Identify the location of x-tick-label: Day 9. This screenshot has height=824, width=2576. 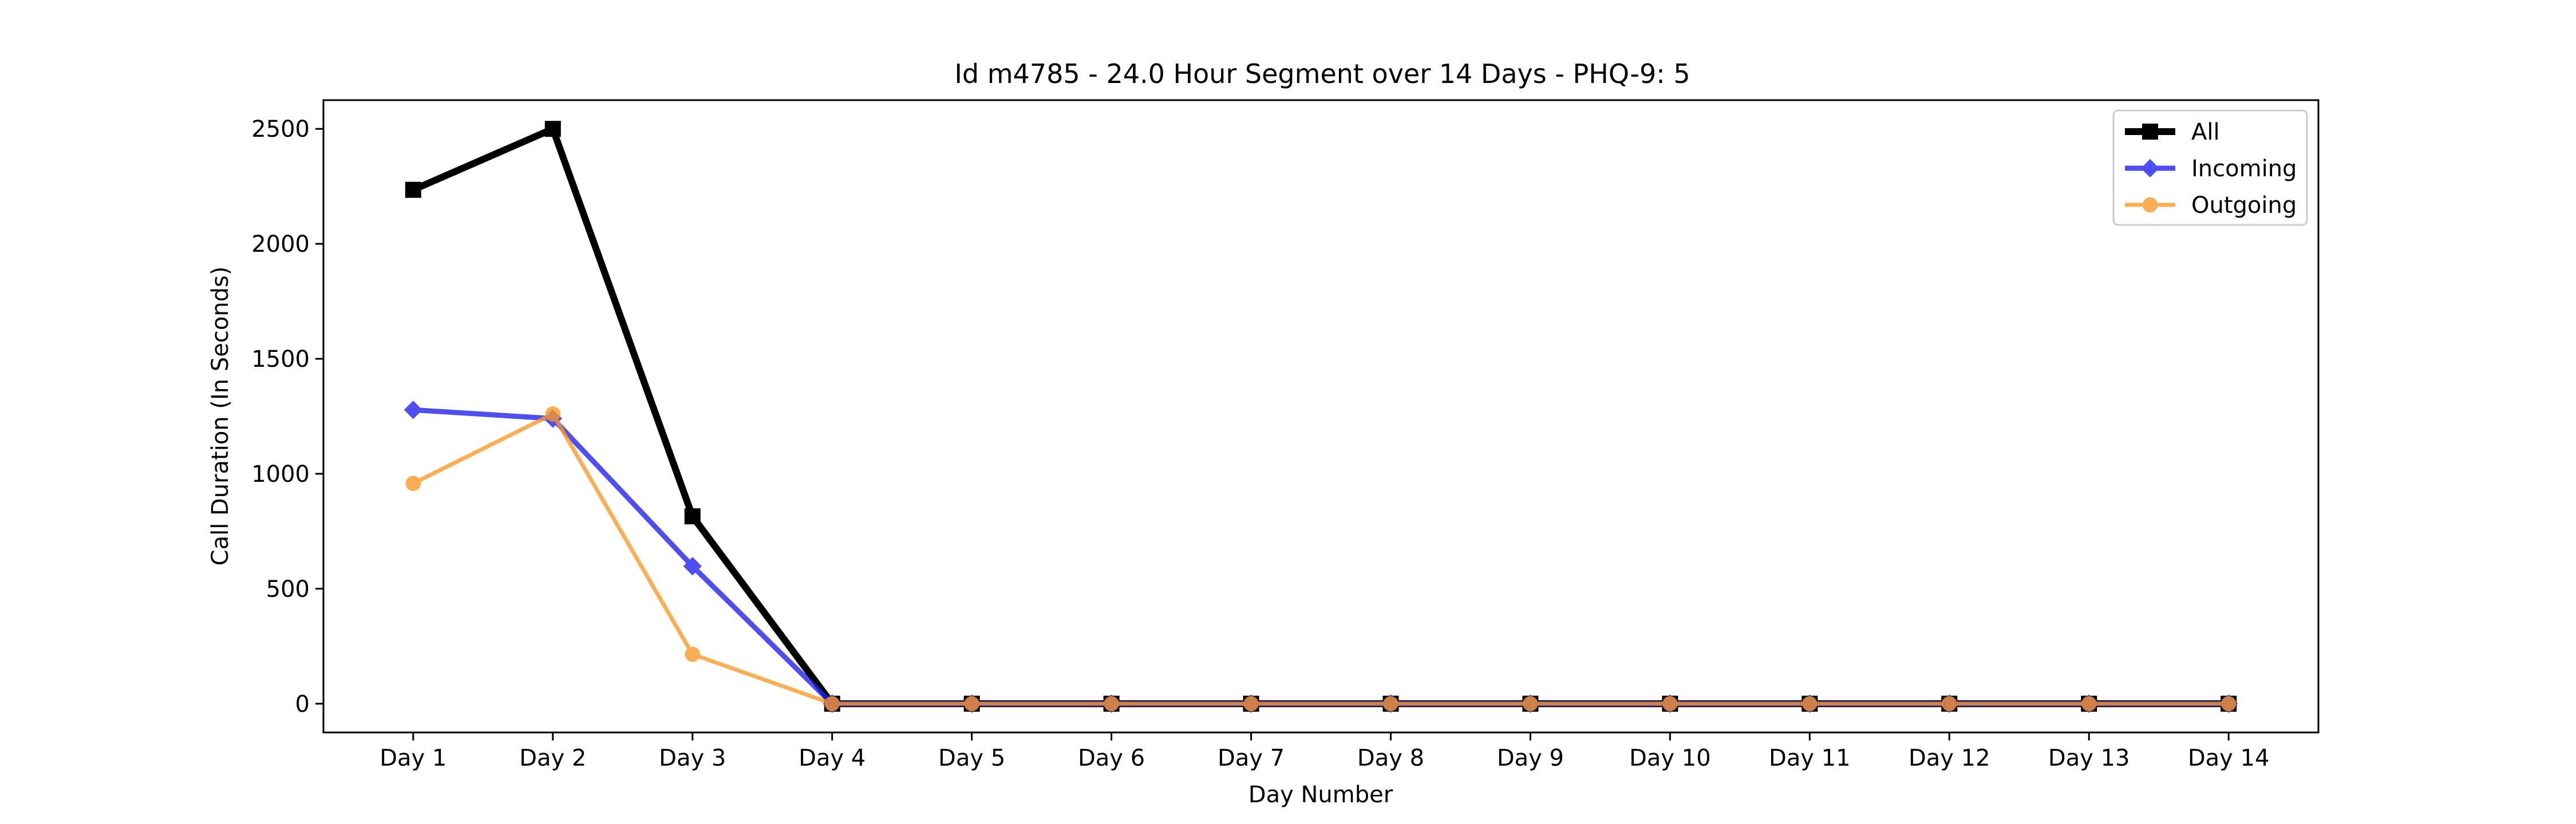
(1530, 758).